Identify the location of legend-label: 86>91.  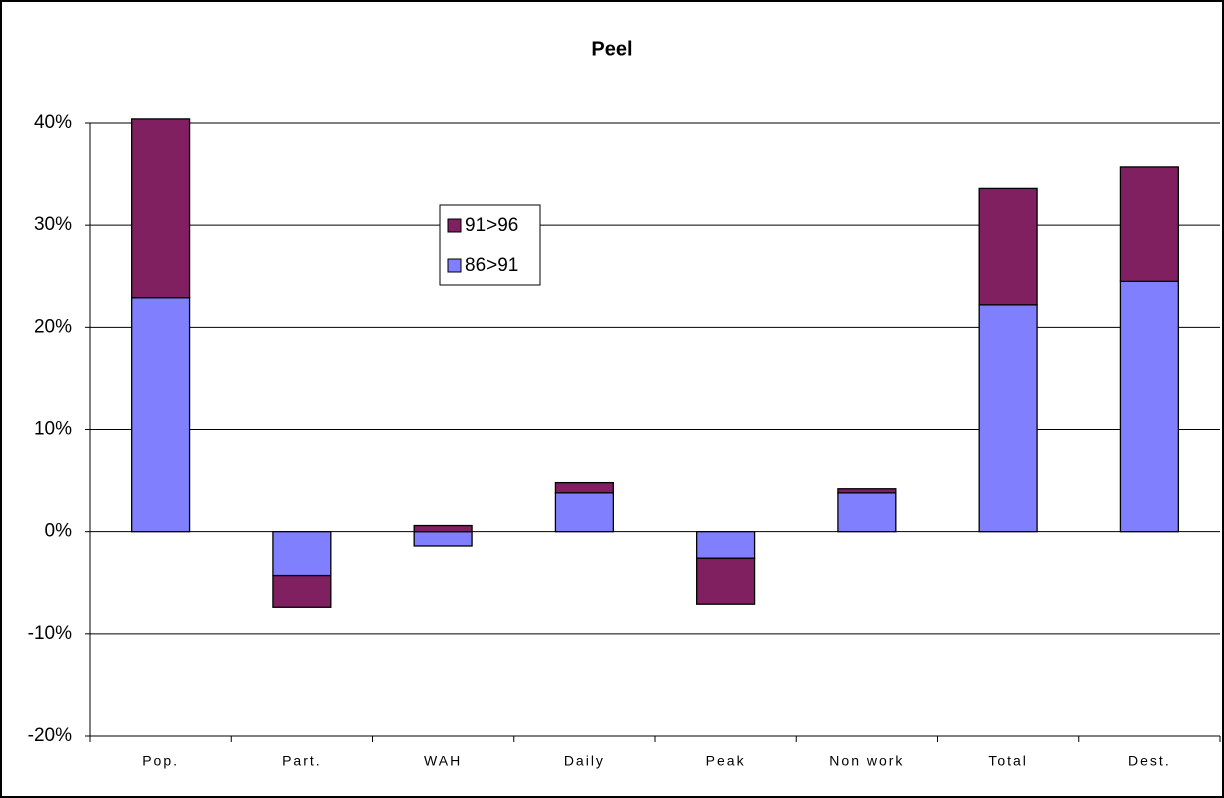
(491, 265).